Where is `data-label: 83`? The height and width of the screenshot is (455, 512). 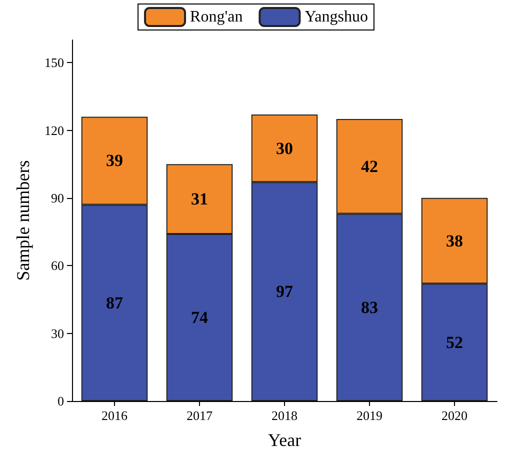
data-label: 83 is located at coordinates (369, 307).